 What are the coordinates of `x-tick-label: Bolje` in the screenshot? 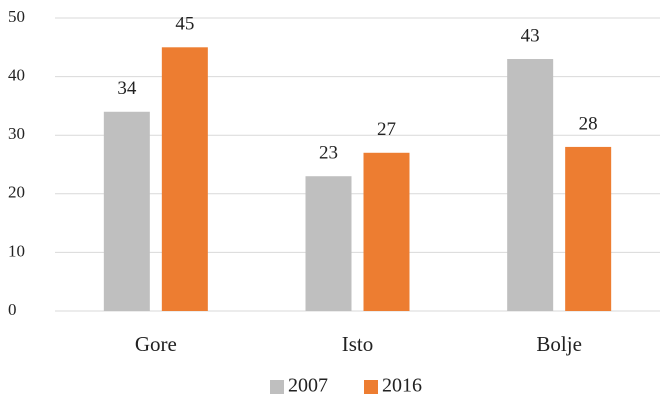 It's located at (559, 344).